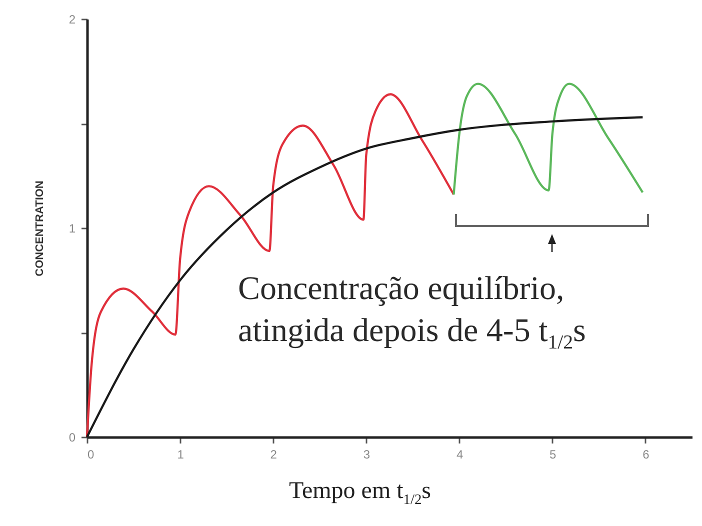 Image resolution: width=702 pixels, height=526 pixels. What do you see at coordinates (72, 229) in the screenshot?
I see `y-tick-label: 1` at bounding box center [72, 229].